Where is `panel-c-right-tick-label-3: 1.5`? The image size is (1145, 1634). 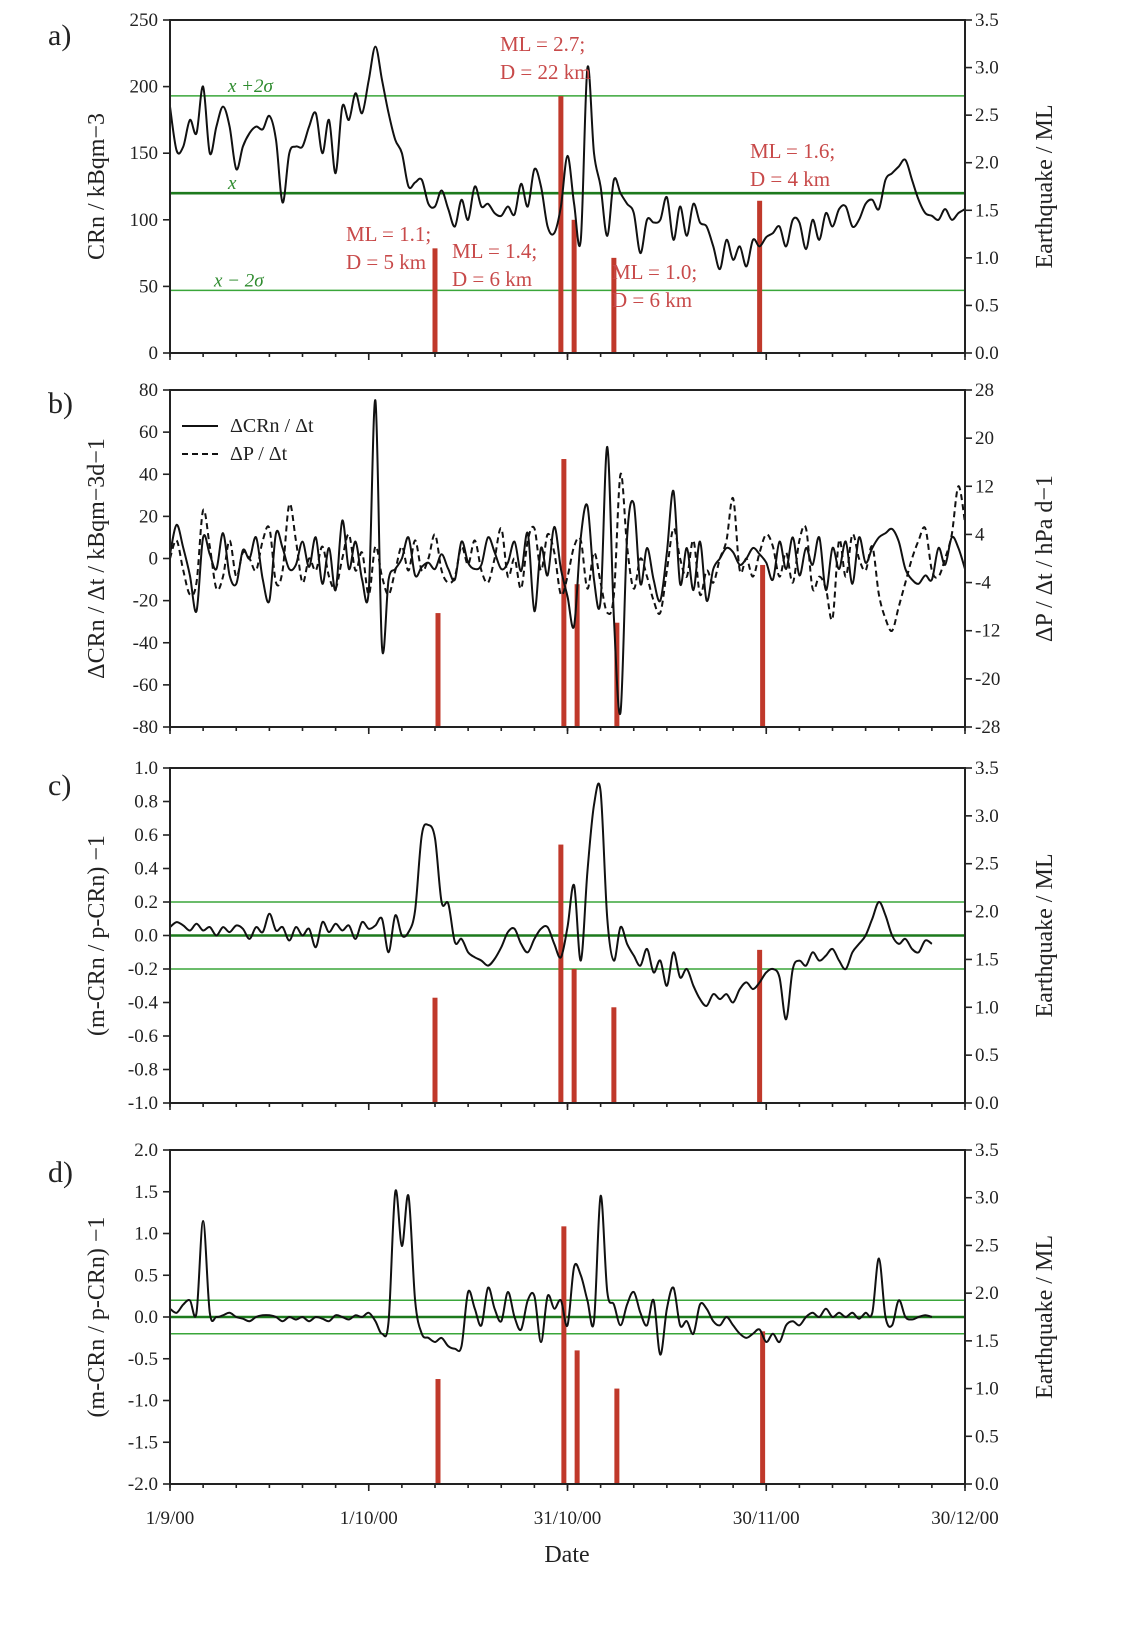 panel-c-right-tick-label-3: 1.5 is located at coordinates (987, 959).